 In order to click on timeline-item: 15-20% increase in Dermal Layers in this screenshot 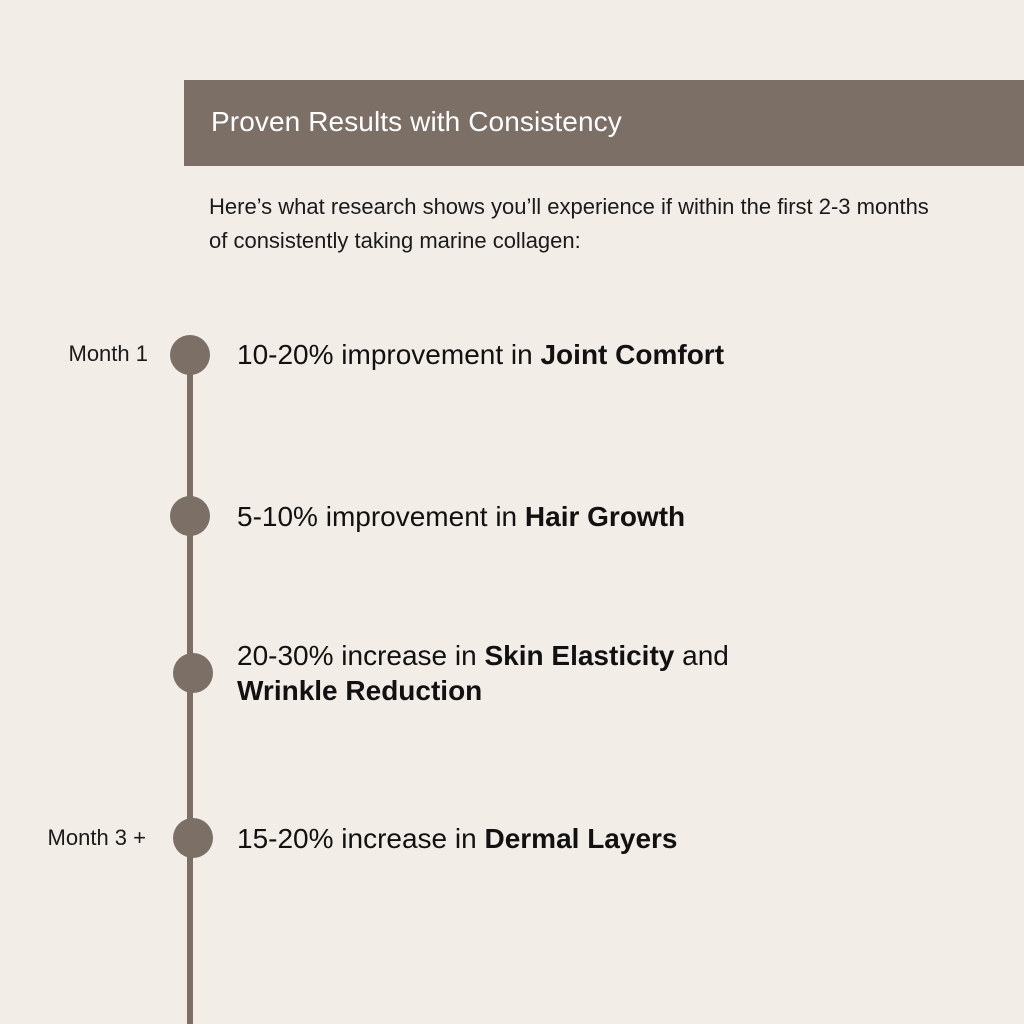, I will do `click(457, 838)`.